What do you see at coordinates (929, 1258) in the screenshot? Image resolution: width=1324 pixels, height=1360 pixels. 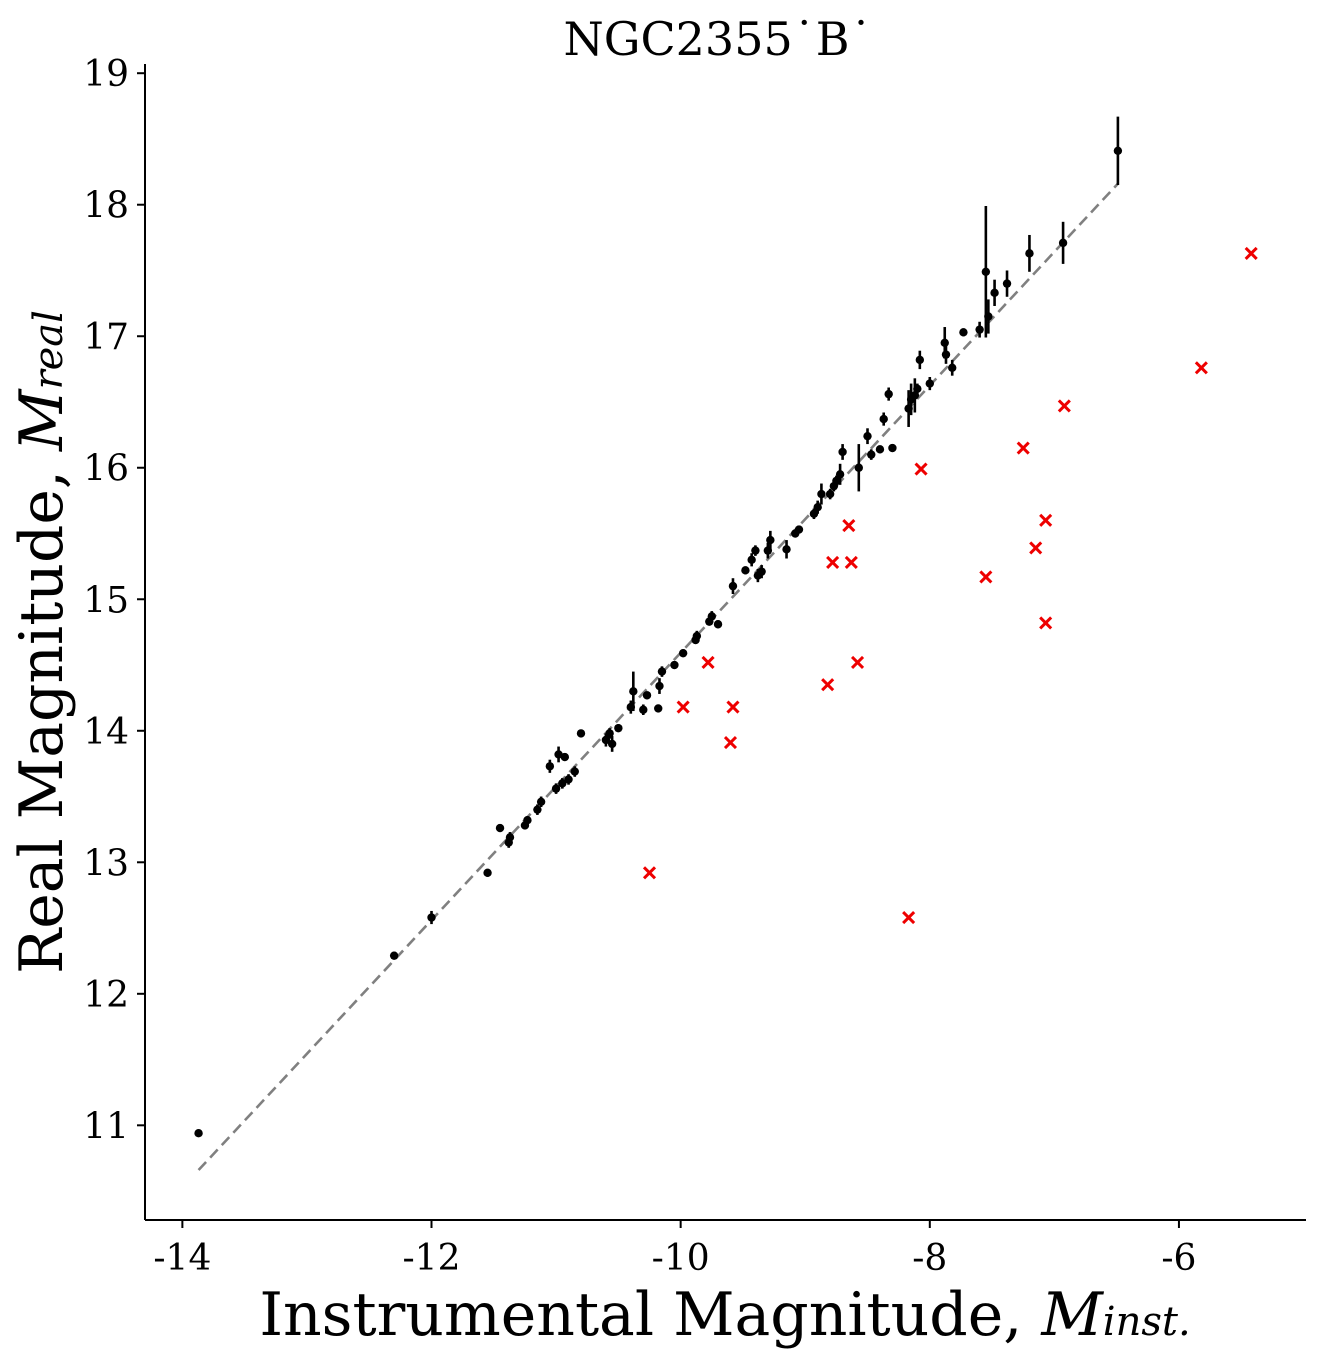 I see `x-tick-label: -8` at bounding box center [929, 1258].